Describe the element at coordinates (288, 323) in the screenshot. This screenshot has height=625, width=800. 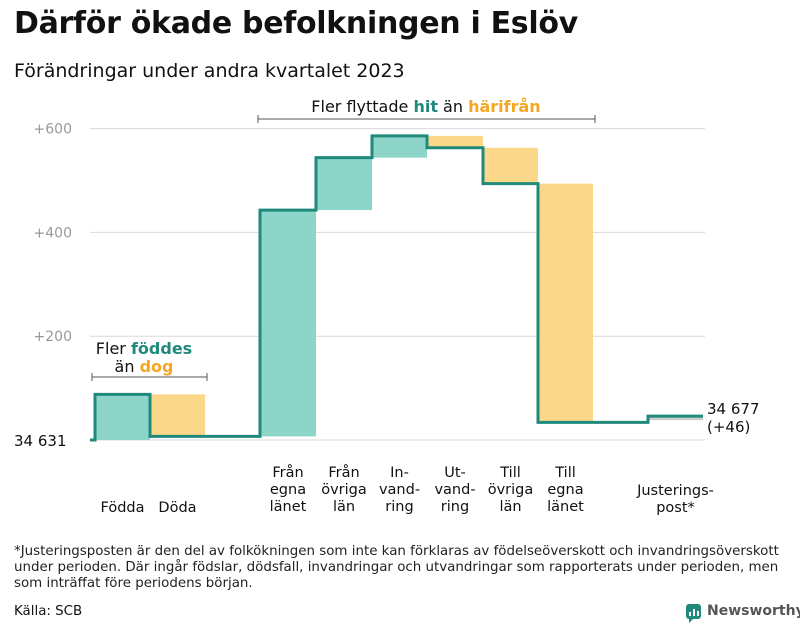
I see `bar-fran-egna-lanet` at that location.